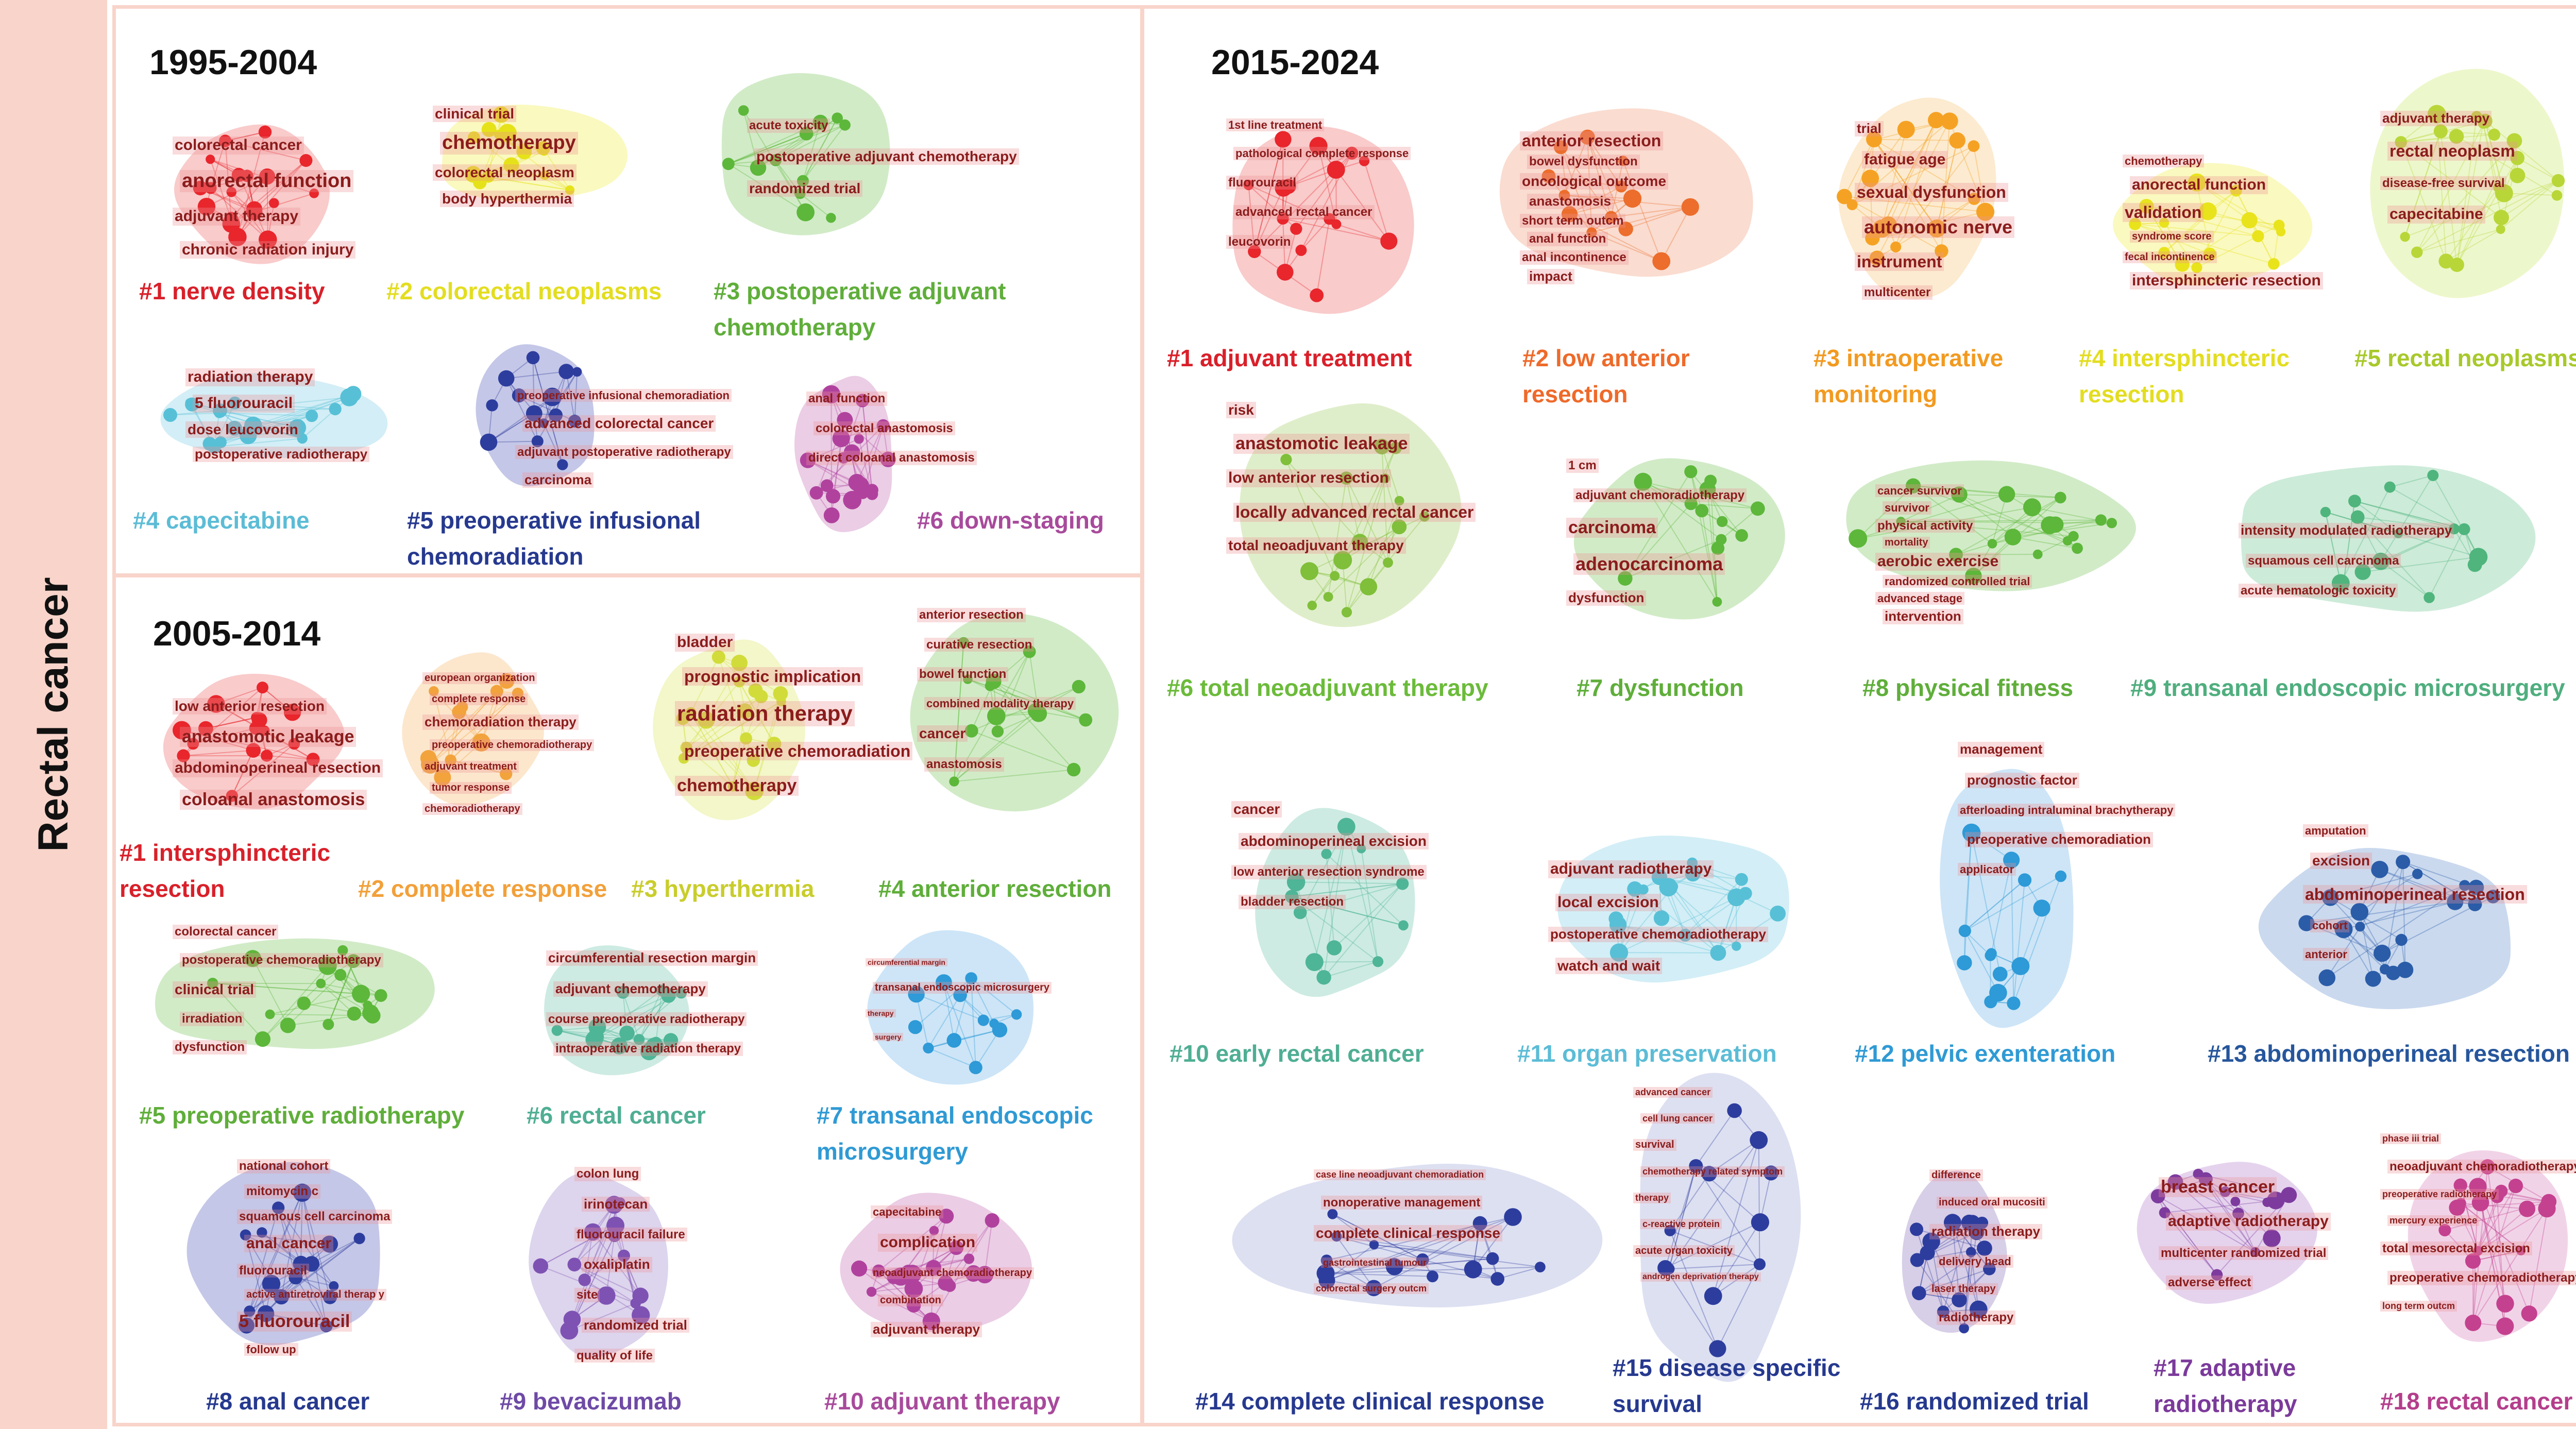  I want to click on cluster-title-line: #1 adjuvant treatment, so click(1289, 358).